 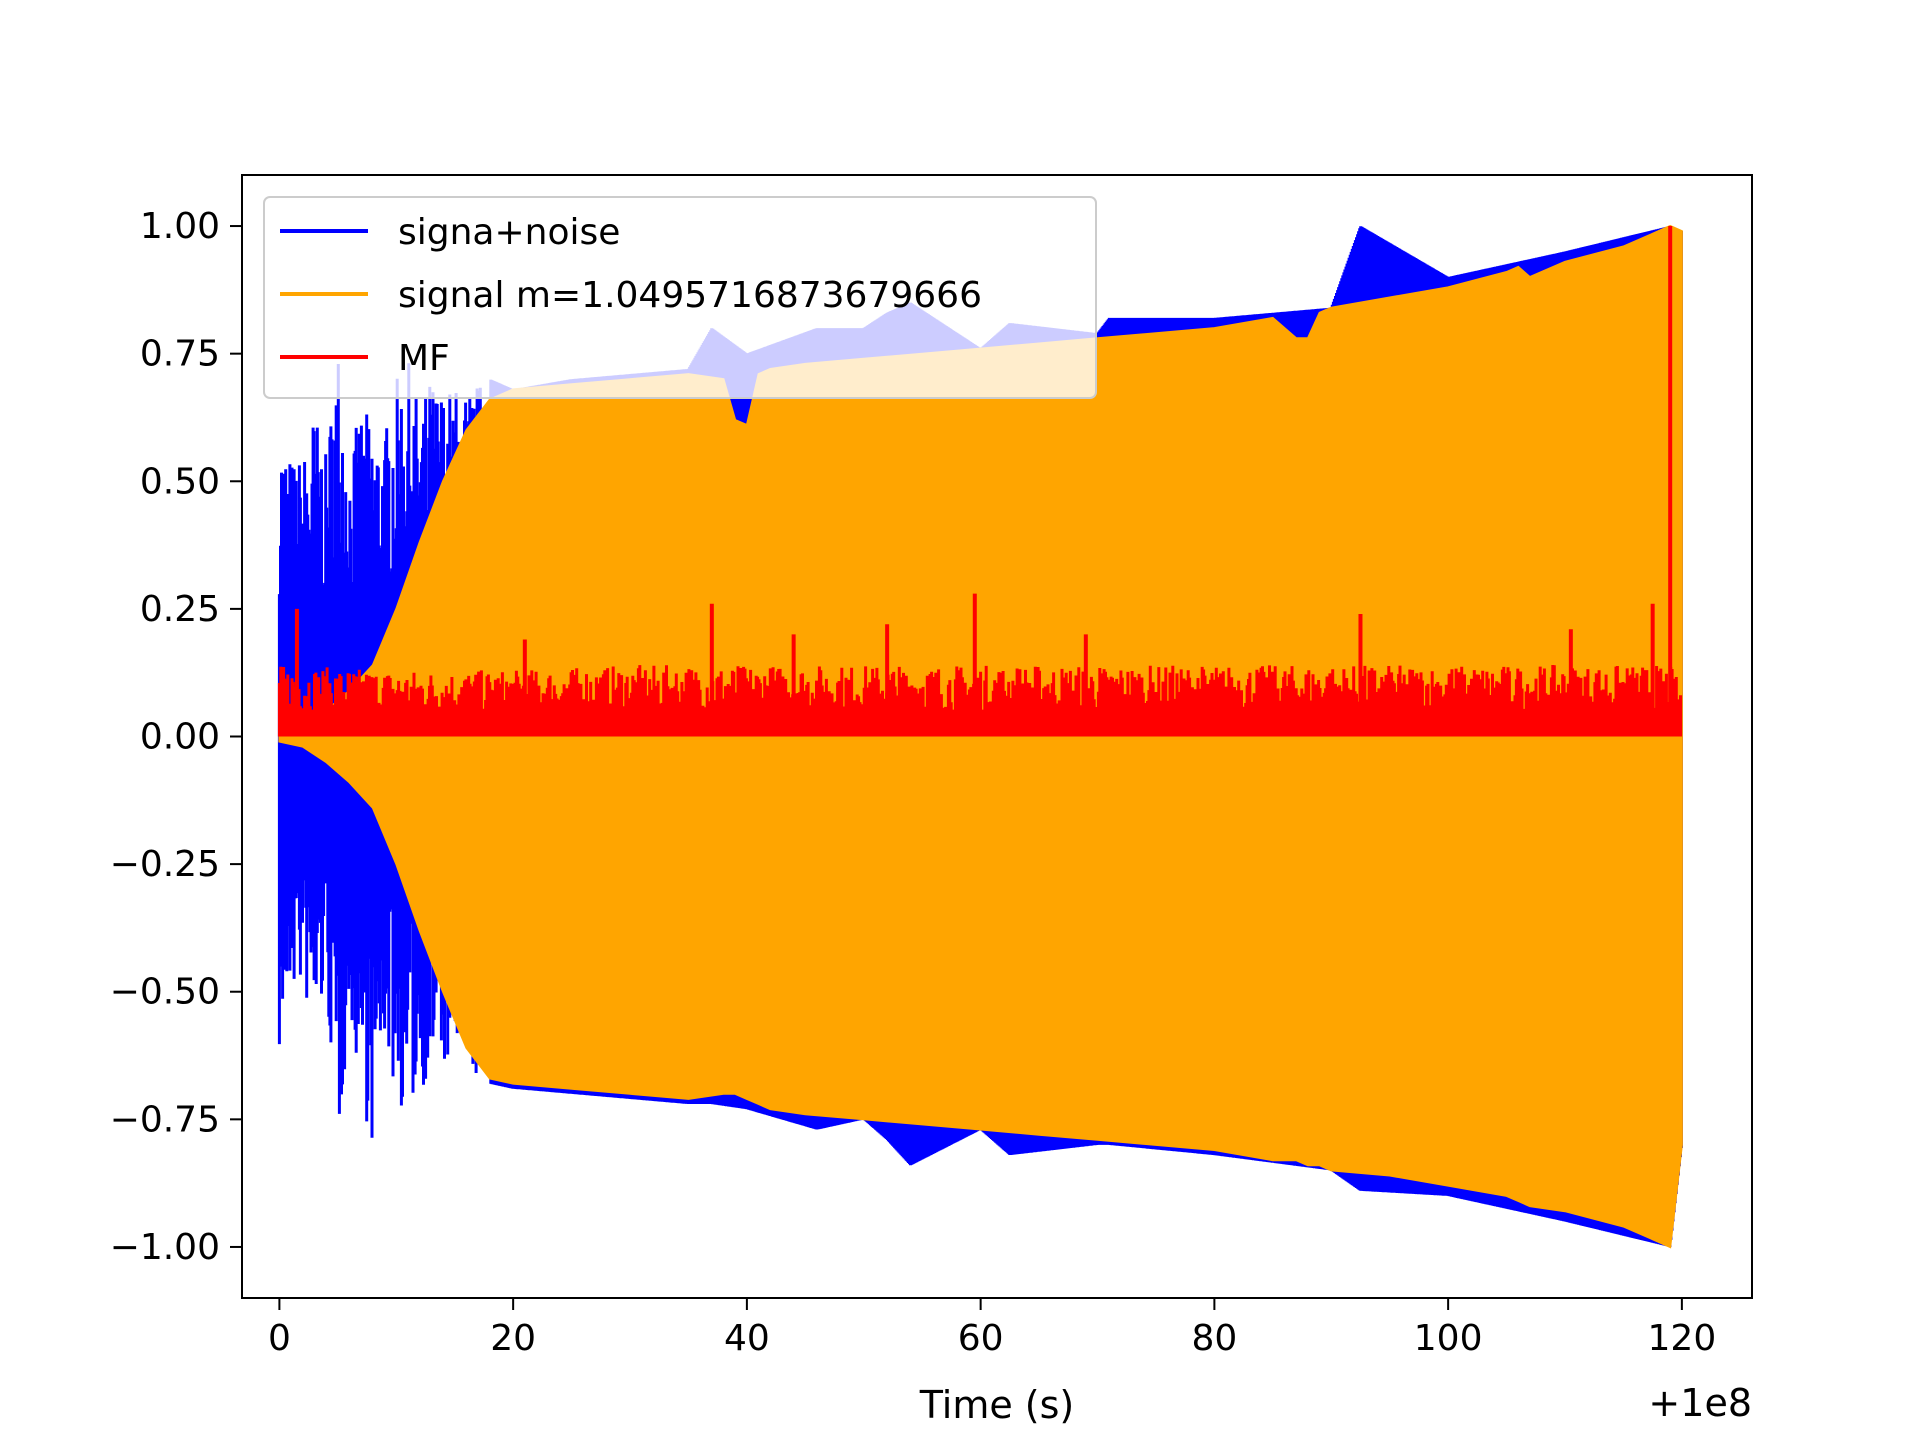 I want to click on y-tick-label: 0.00, so click(x=180, y=737).